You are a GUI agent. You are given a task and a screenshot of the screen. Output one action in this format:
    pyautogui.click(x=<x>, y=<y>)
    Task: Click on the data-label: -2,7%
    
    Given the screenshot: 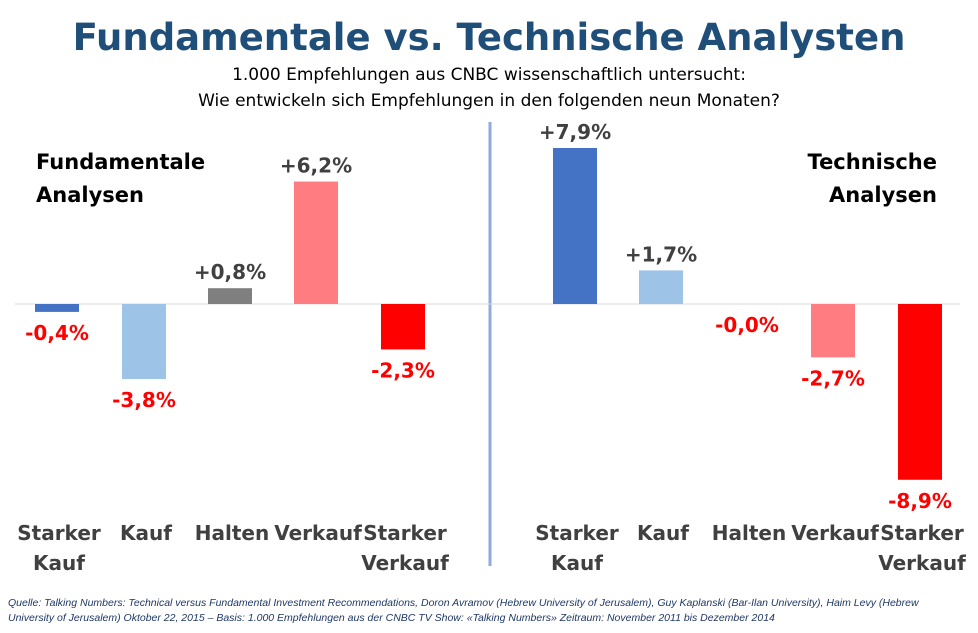 What is the action you would take?
    pyautogui.click(x=833, y=378)
    